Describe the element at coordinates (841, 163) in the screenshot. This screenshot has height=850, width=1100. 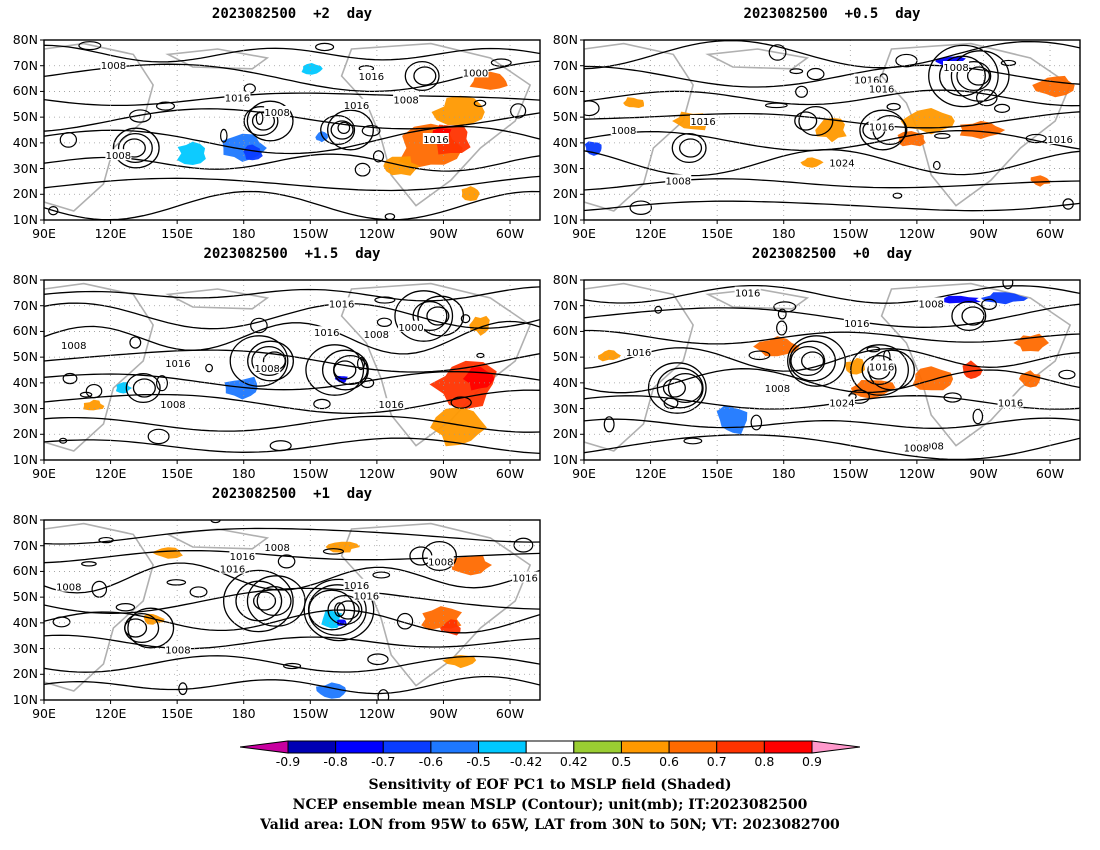
I see `contour-label: 1024` at that location.